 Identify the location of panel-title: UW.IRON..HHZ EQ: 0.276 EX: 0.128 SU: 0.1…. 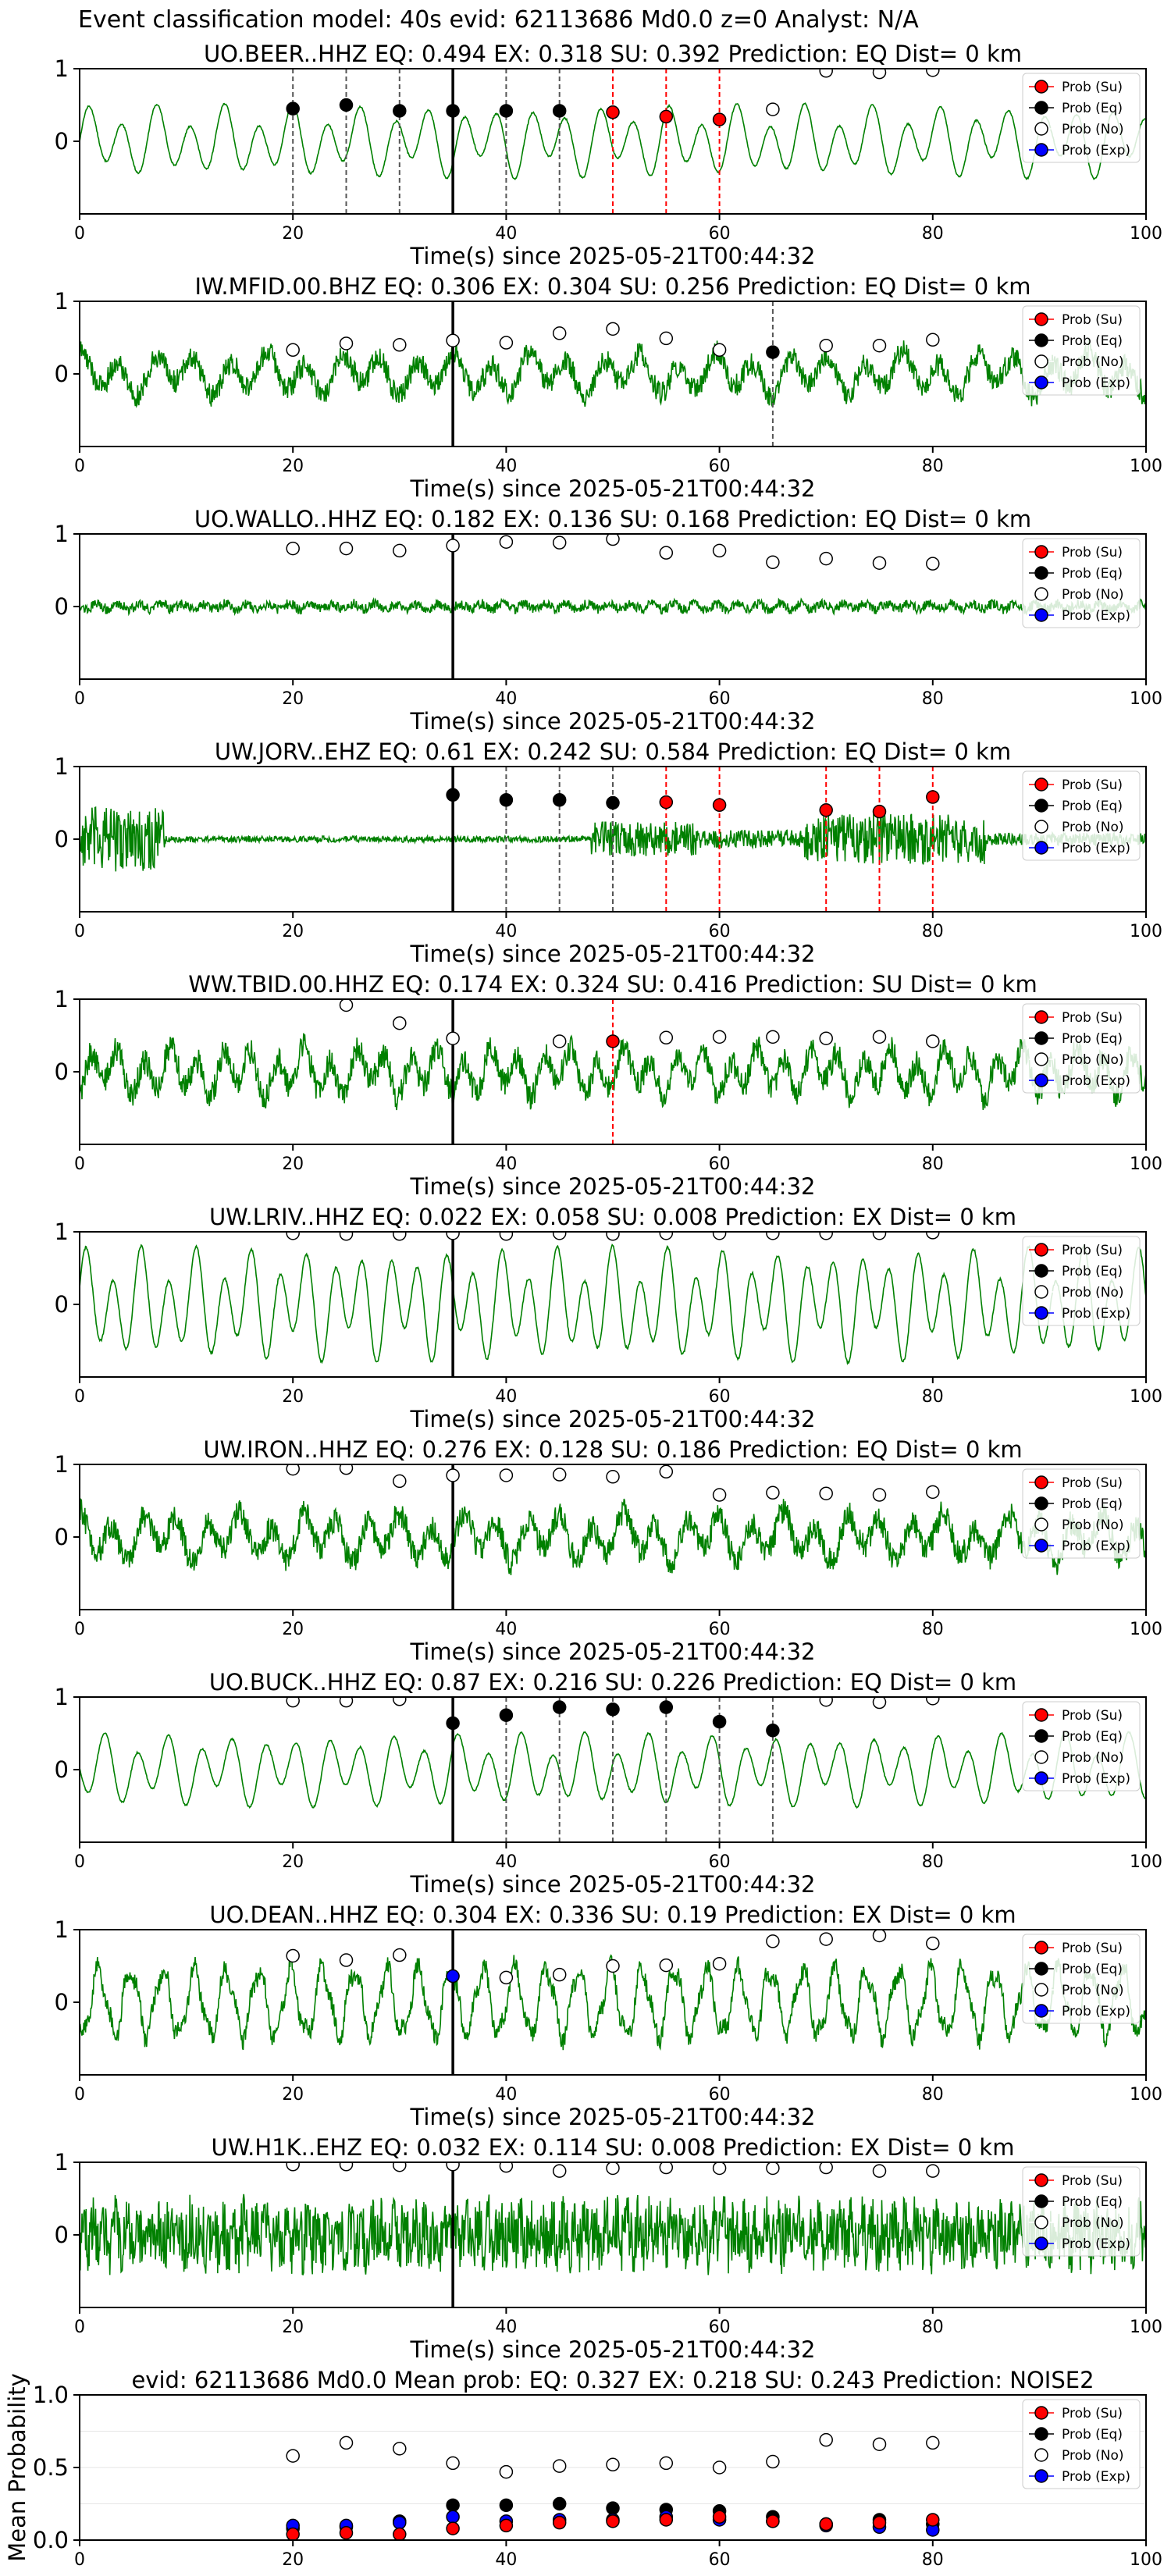
(612, 1449).